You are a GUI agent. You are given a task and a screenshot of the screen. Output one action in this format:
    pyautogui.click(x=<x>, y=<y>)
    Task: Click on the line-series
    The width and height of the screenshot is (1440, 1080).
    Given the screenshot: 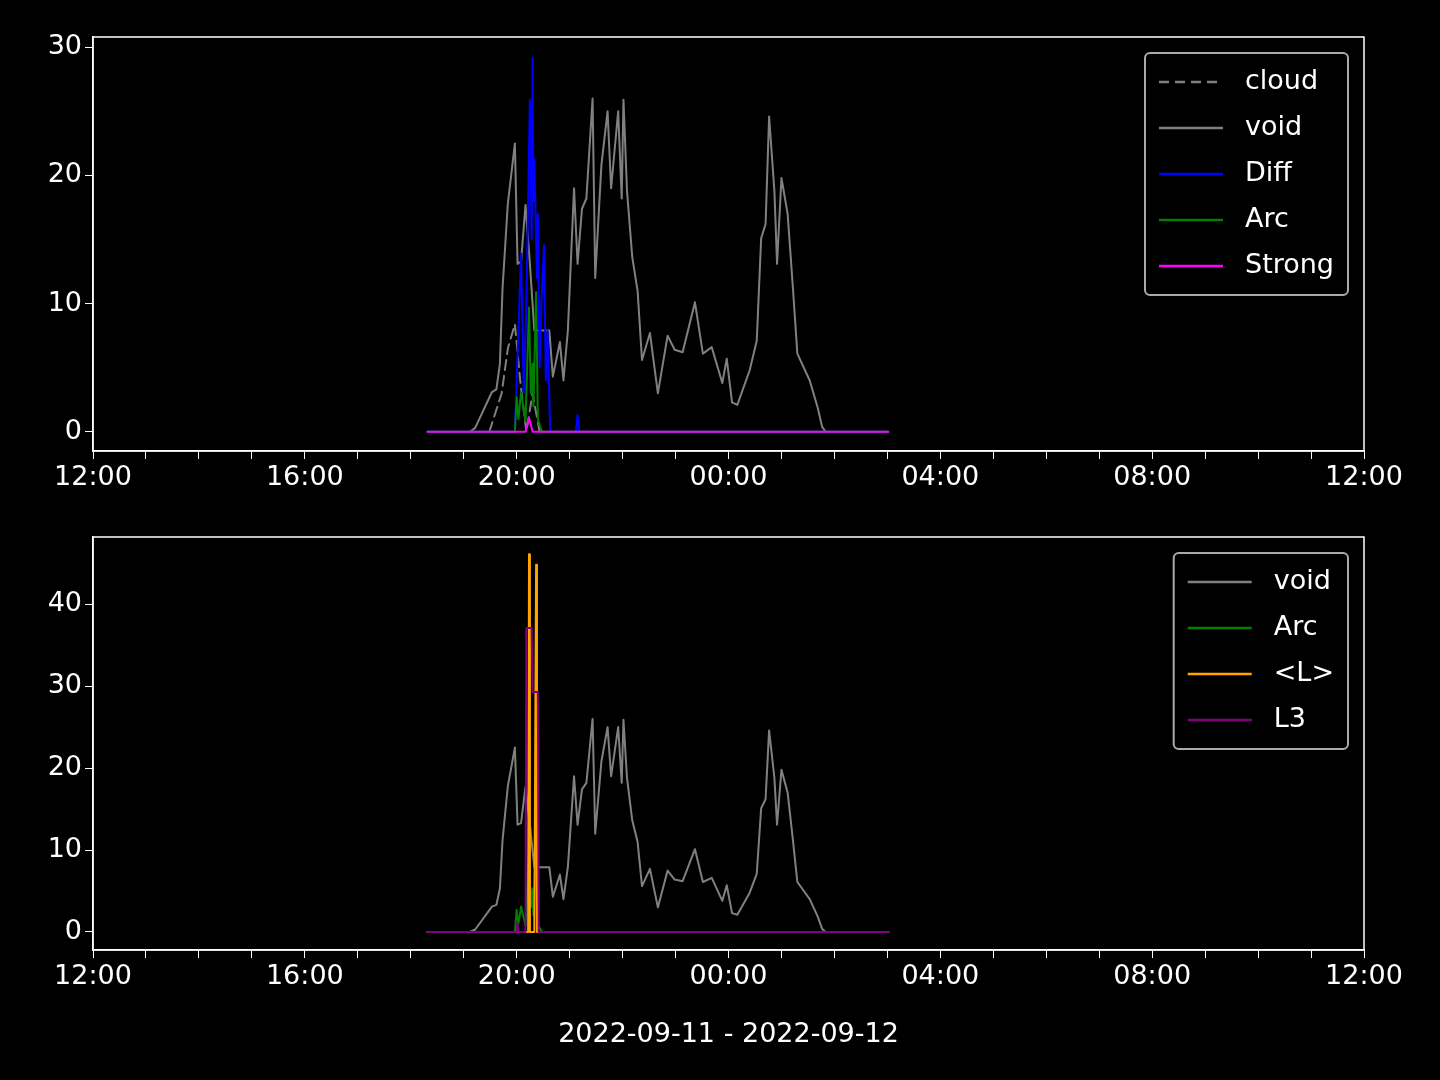 What is the action you would take?
    pyautogui.click(x=514, y=378)
    